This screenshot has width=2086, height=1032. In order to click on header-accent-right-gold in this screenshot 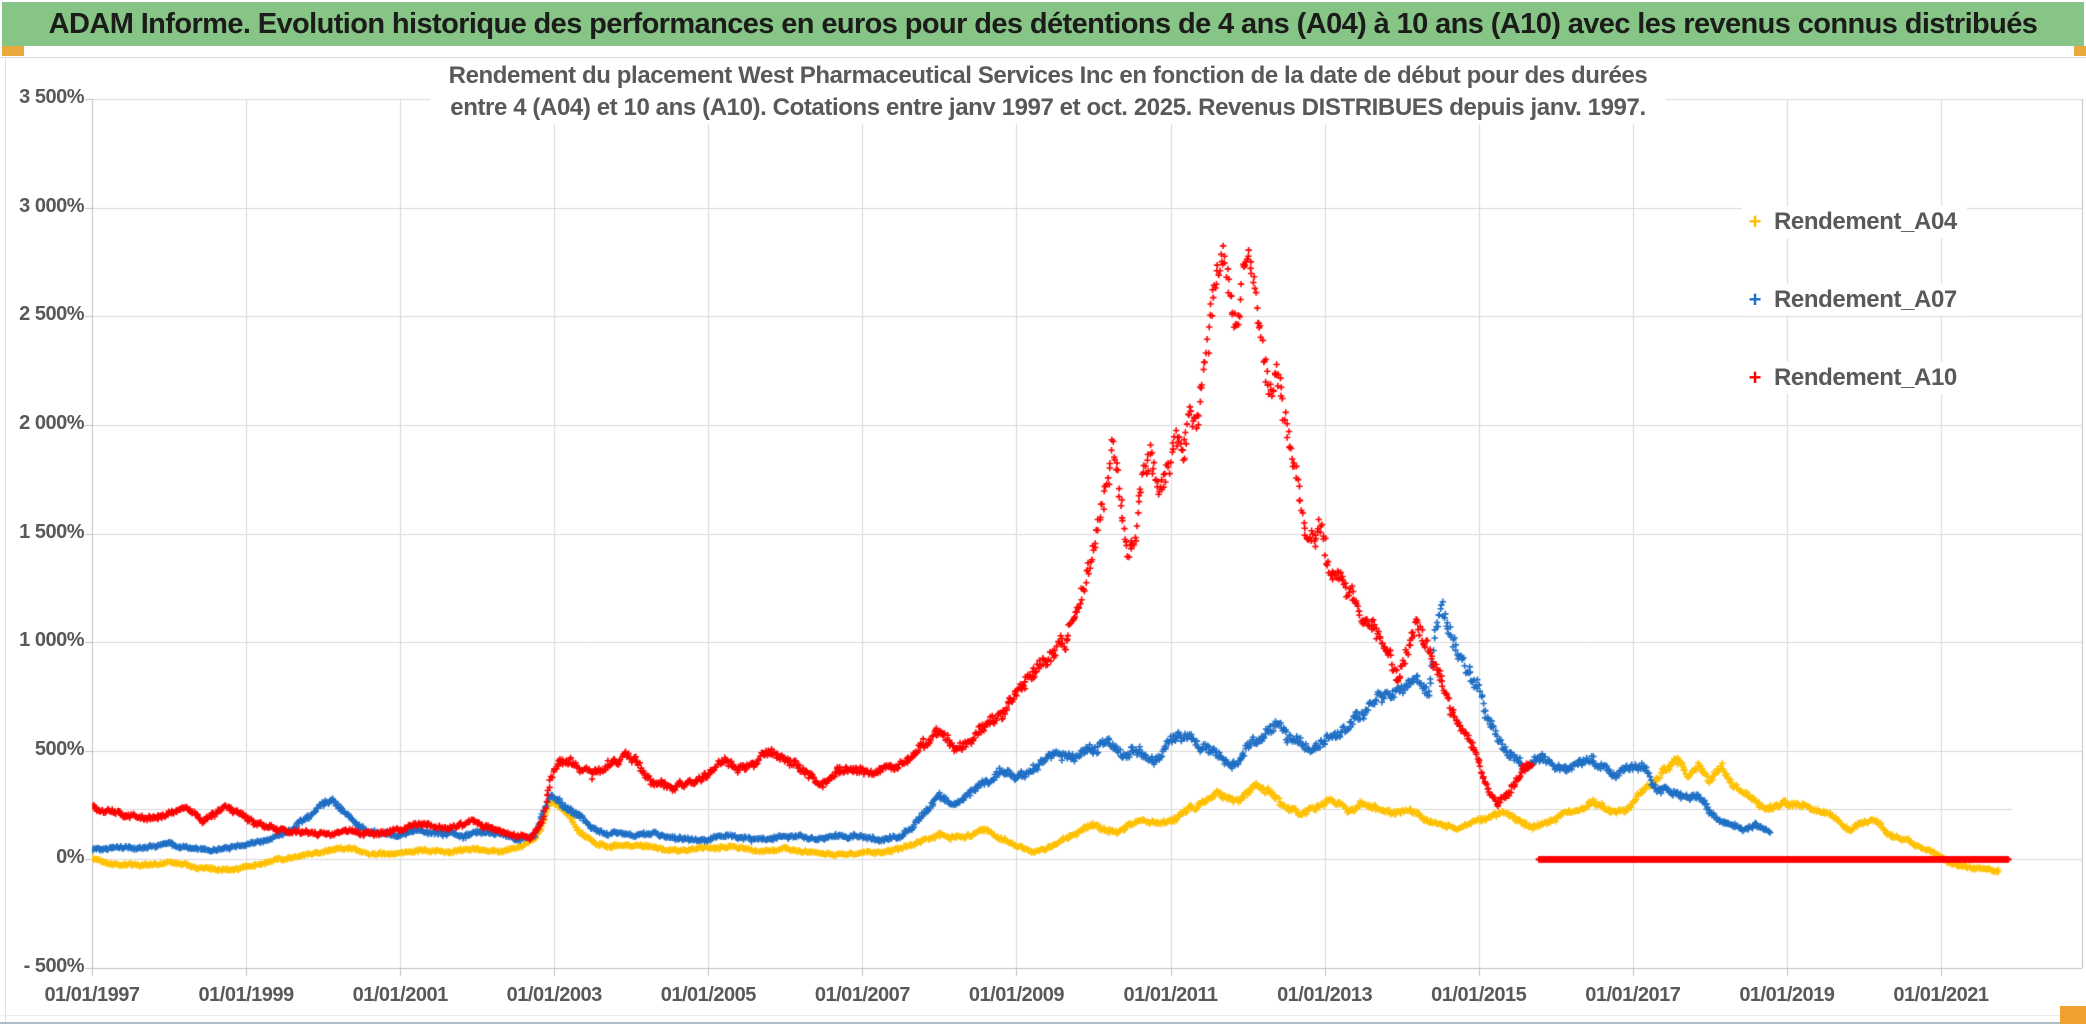, I will do `click(2080, 51)`.